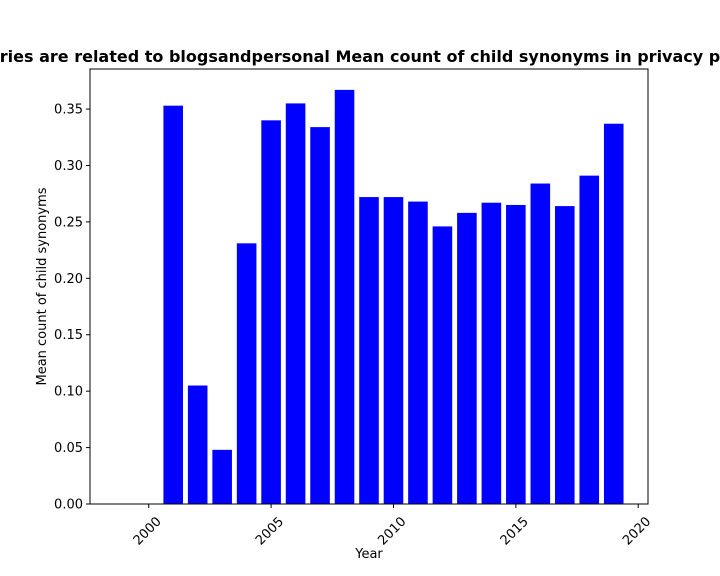  I want to click on bar-2010, so click(393, 351).